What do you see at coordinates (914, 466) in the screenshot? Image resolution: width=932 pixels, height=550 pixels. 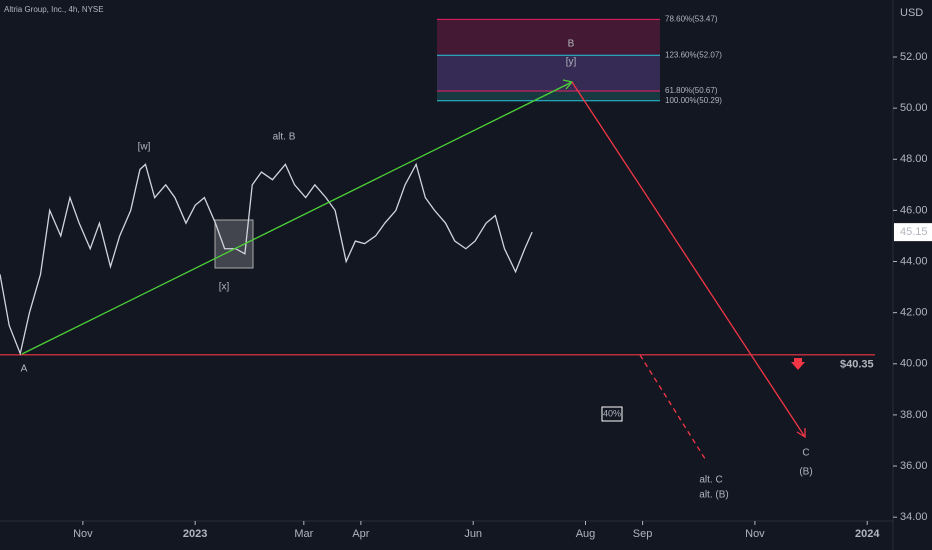 I see `y-tick-label: 36.00` at bounding box center [914, 466].